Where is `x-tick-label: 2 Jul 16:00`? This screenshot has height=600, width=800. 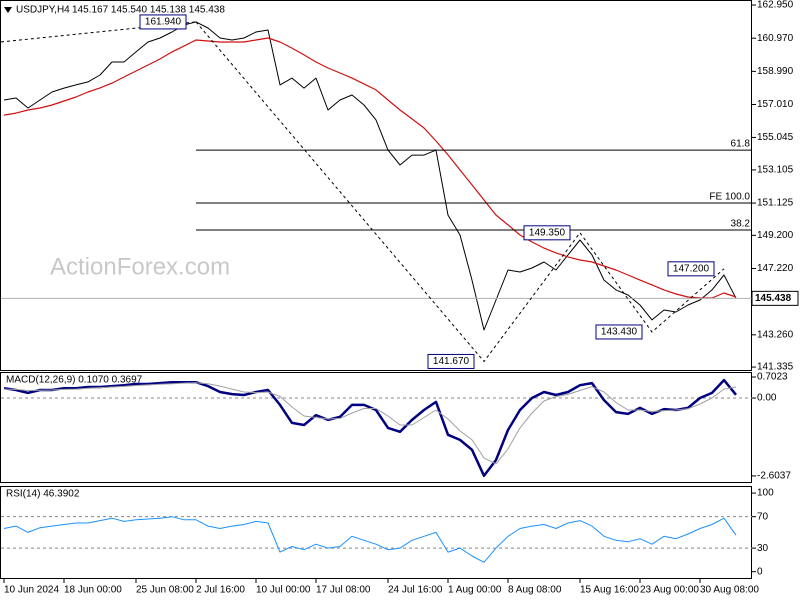
x-tick-label: 2 Jul 16:00 is located at coordinates (220, 590).